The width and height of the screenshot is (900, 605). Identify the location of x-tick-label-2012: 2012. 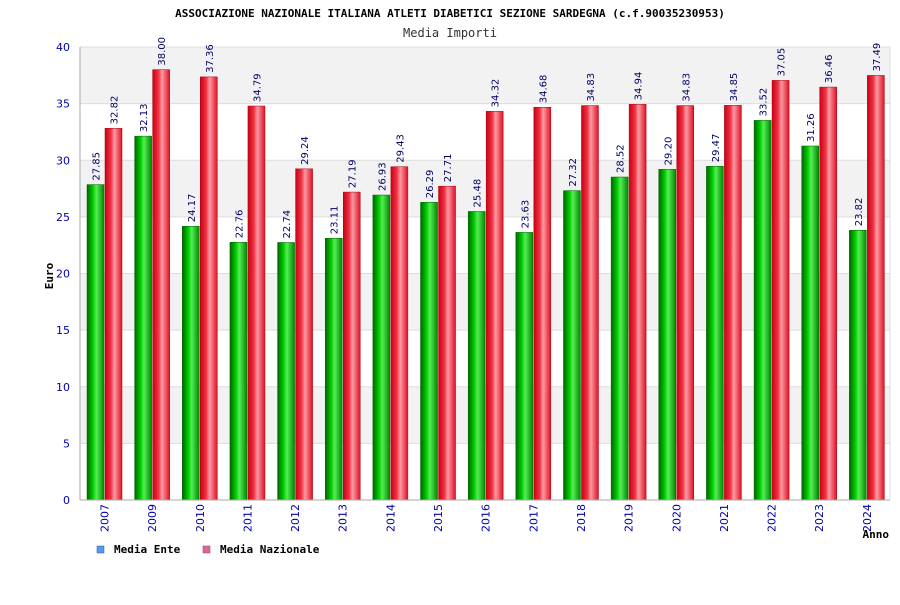
(295, 518).